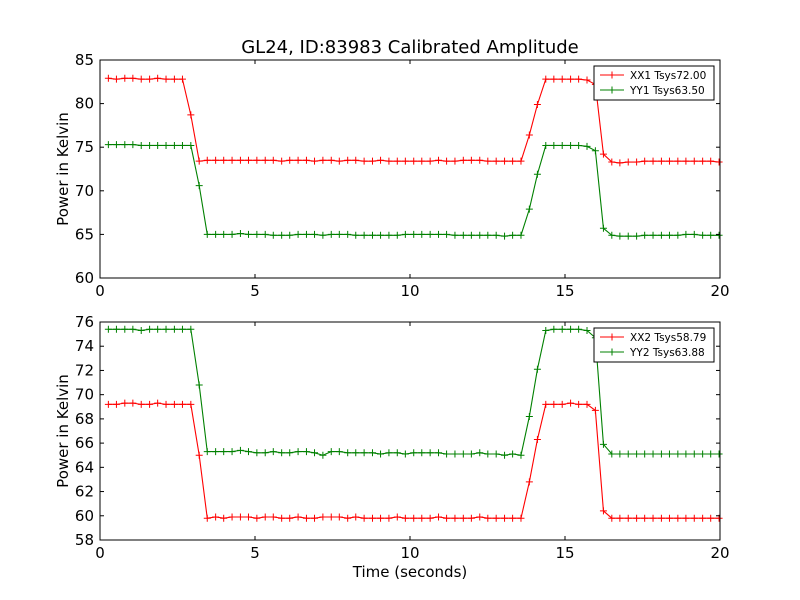  I want to click on y-tick-label: 65, so click(84, 234).